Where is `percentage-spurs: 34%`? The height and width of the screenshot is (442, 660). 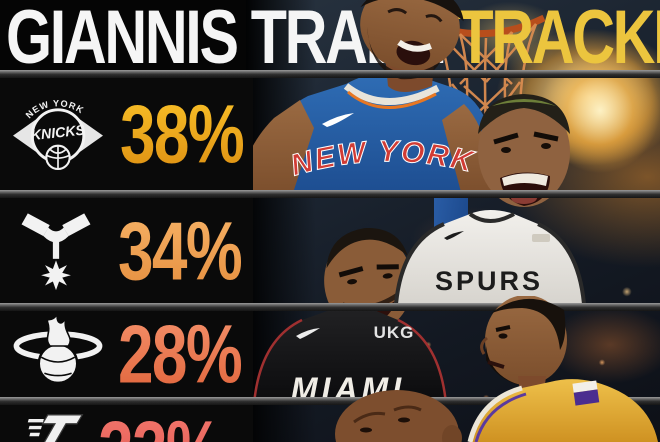 percentage-spurs: 34% is located at coordinates (180, 250).